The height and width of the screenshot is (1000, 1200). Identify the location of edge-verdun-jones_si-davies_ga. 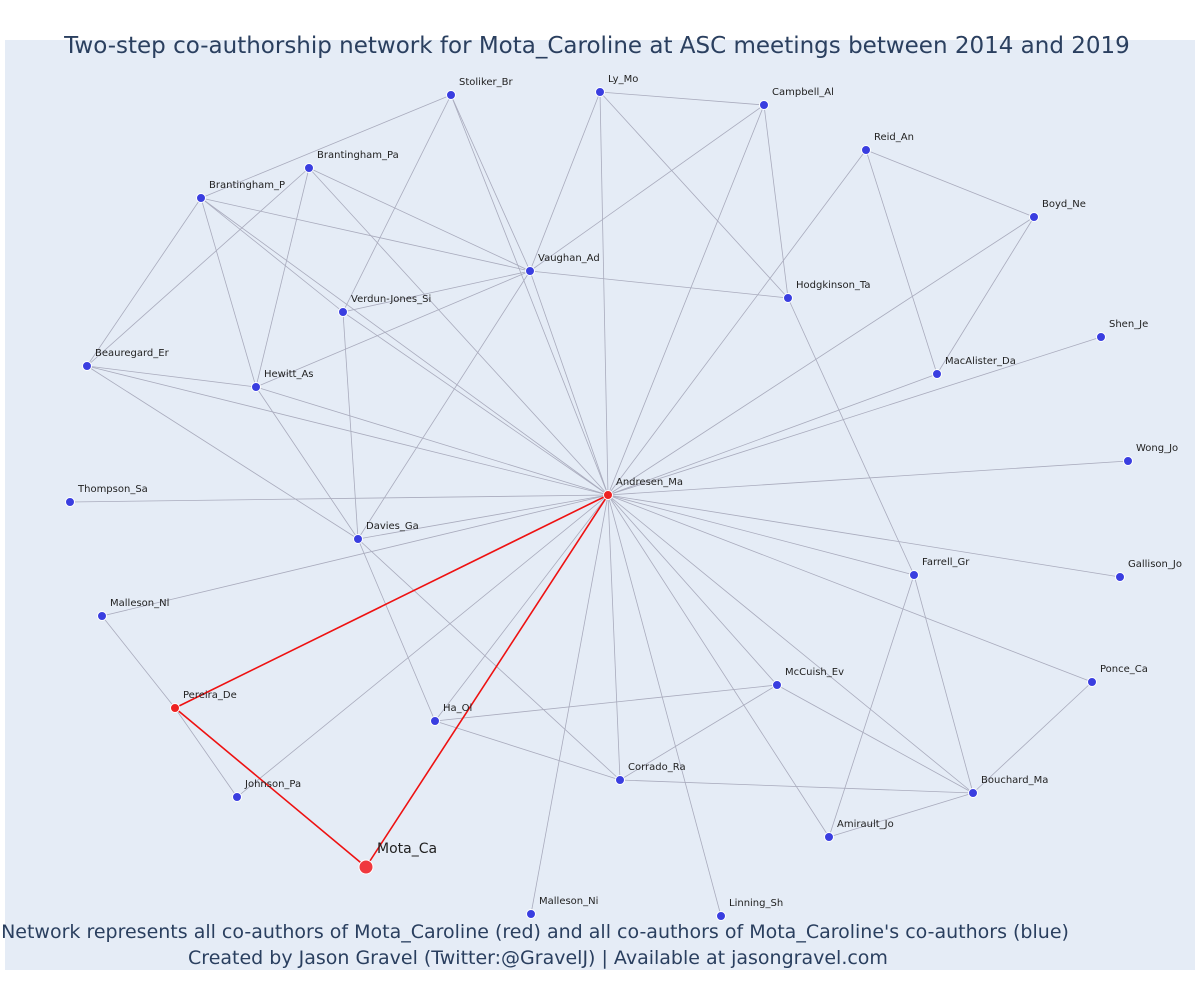
(350, 425).